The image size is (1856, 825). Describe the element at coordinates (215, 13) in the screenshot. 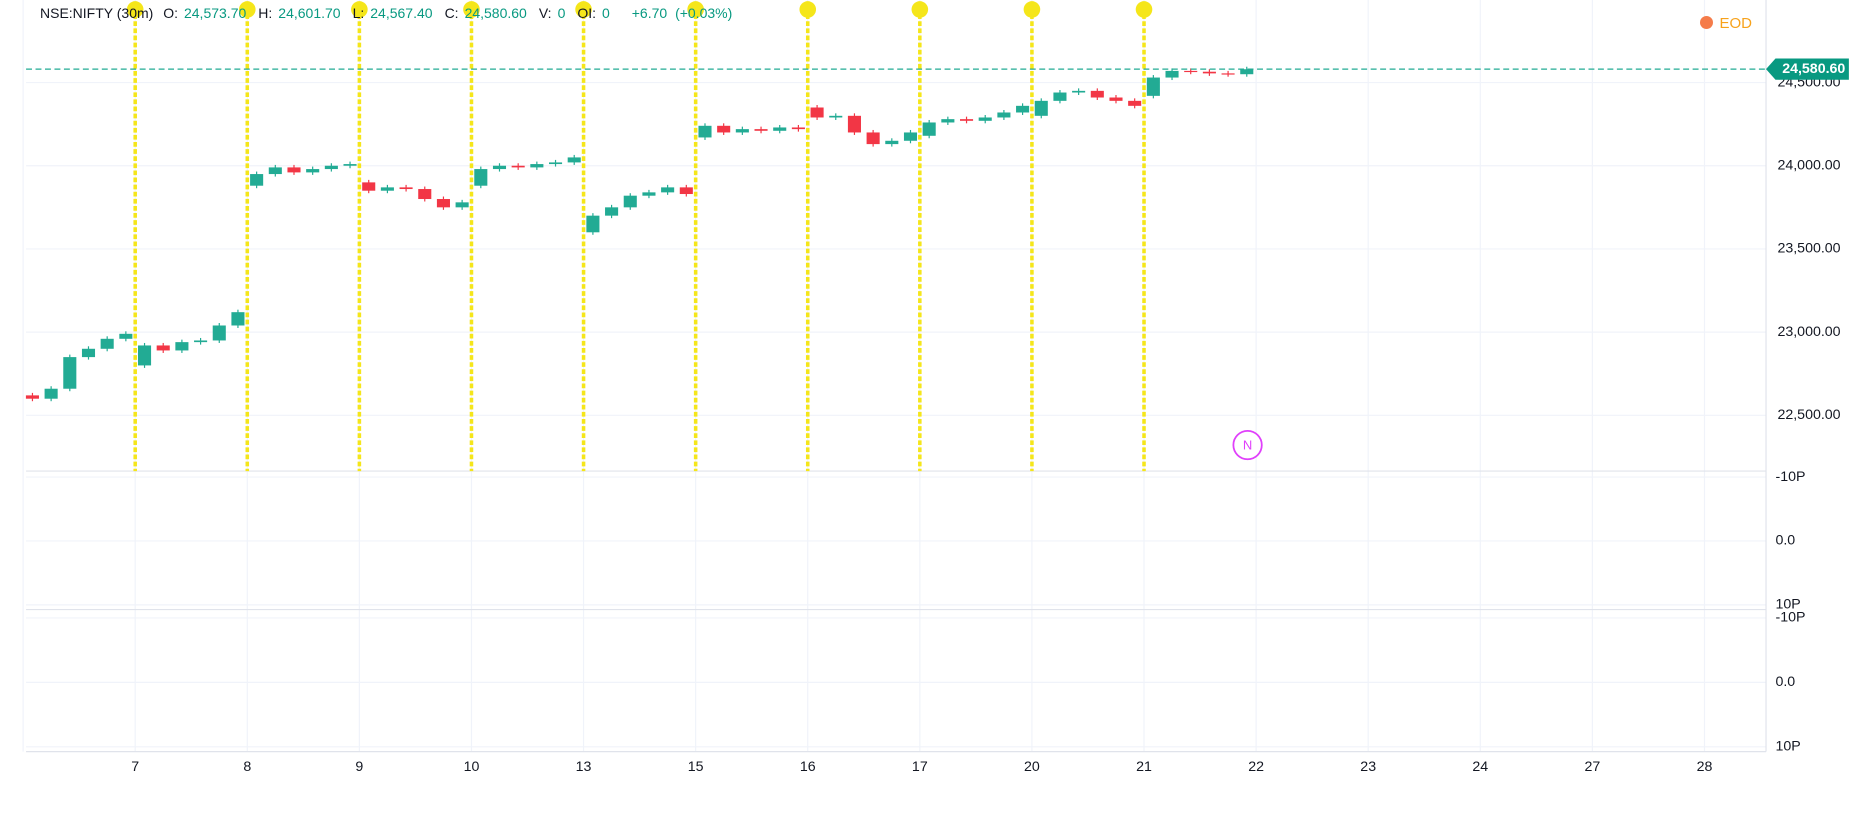

I see `field-value: 24,573.70` at that location.